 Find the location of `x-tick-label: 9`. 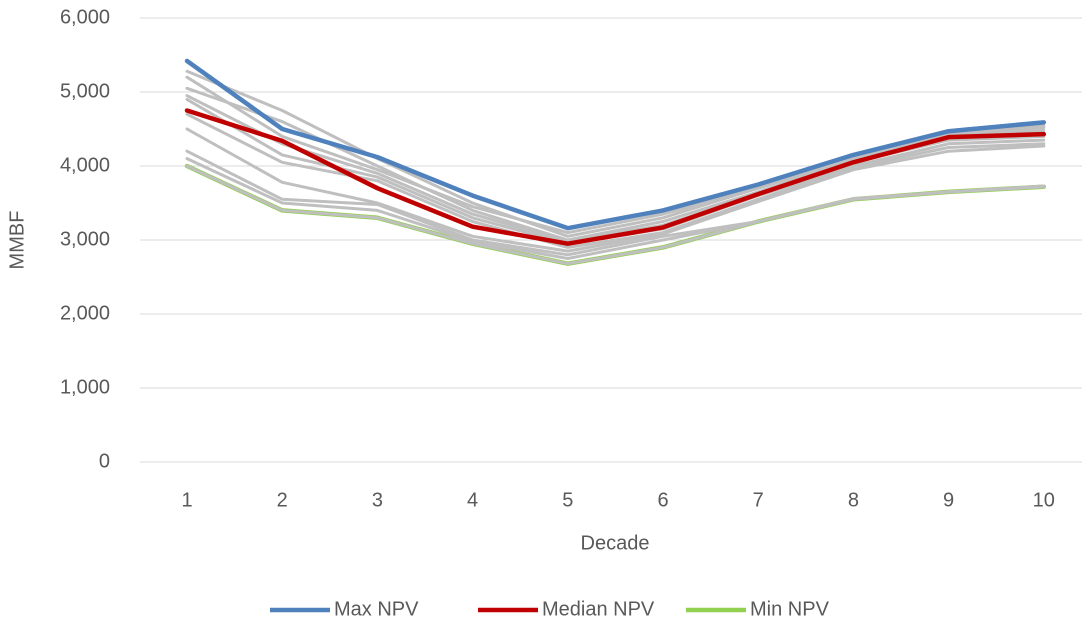

x-tick-label: 9 is located at coordinates (948, 500).